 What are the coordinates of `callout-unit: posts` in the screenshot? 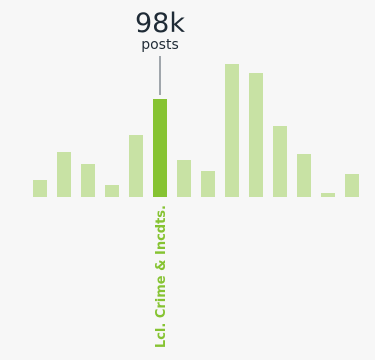 It's located at (160, 45).